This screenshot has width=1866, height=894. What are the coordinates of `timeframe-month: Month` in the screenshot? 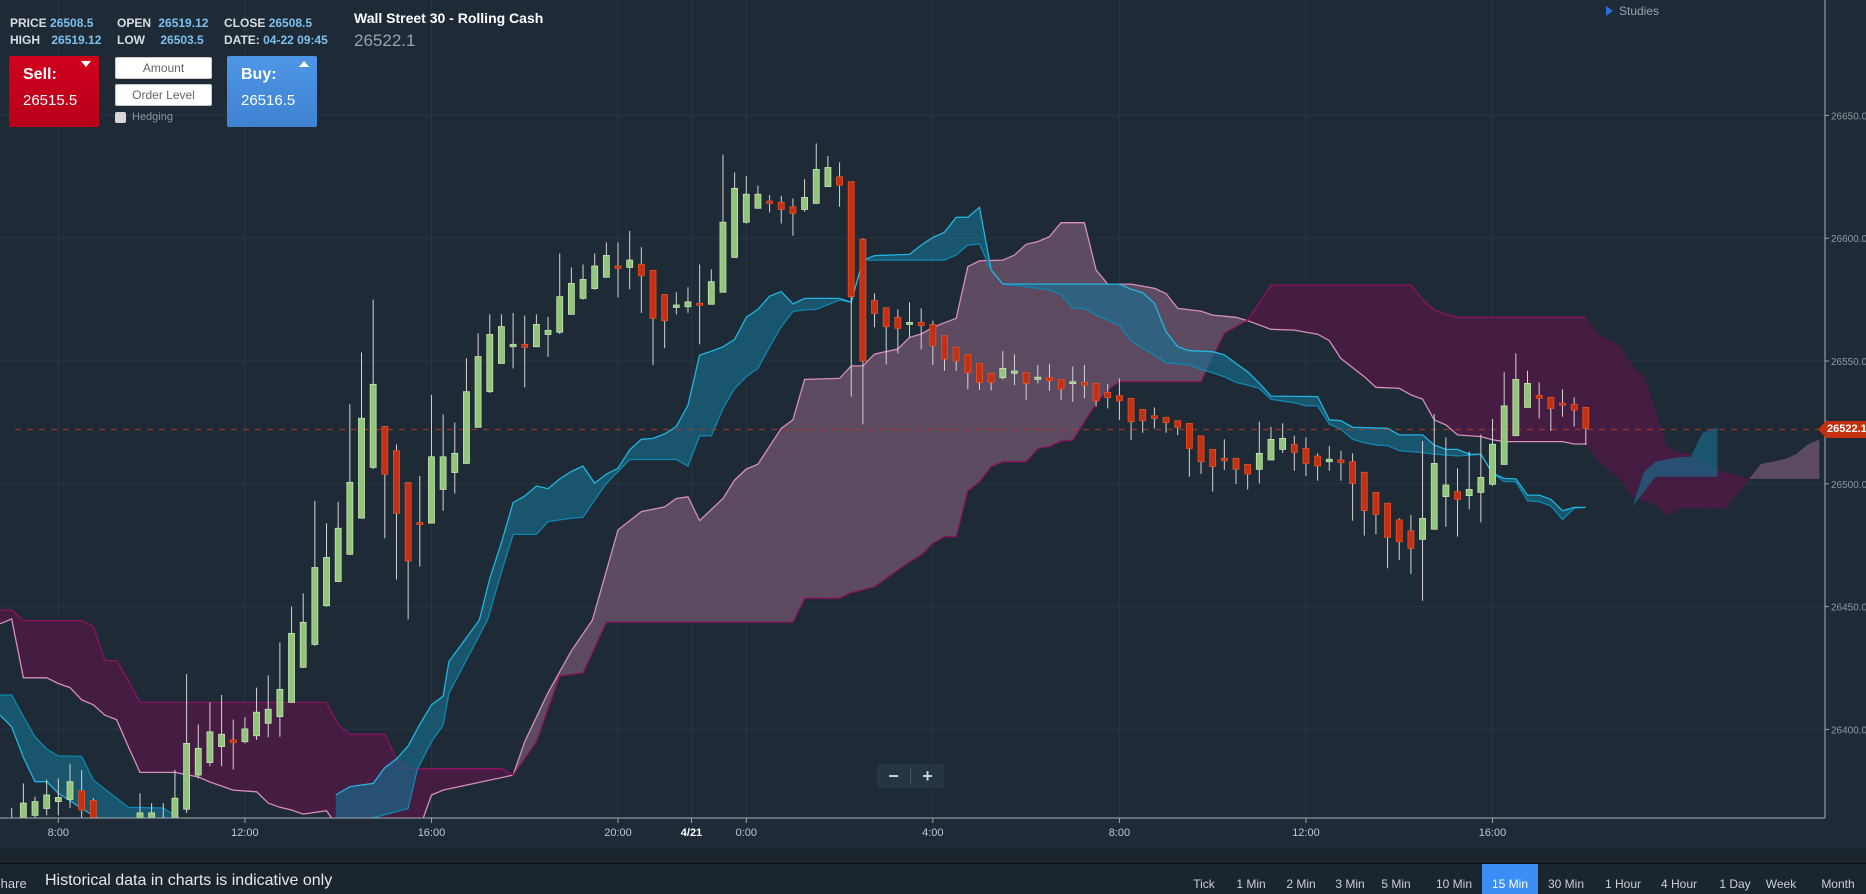 It's located at (1838, 884).